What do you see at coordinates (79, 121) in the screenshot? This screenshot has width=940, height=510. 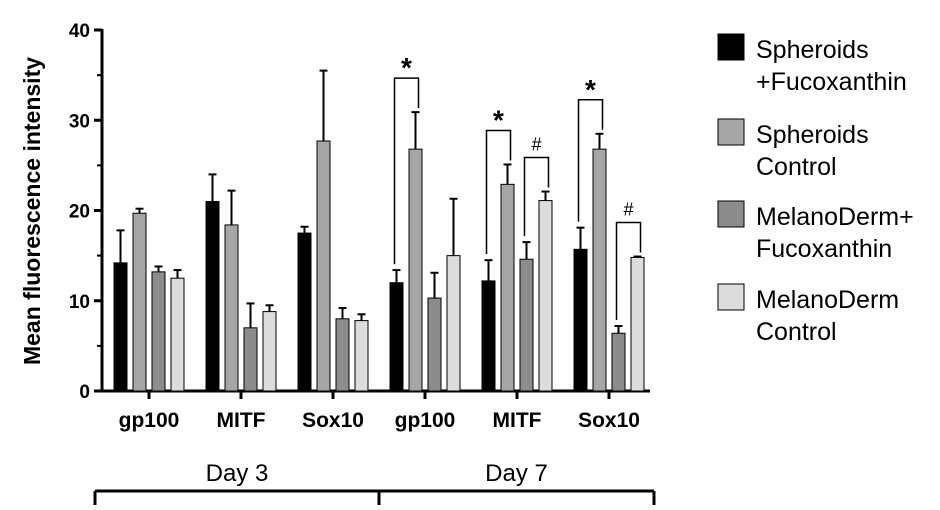 I see `y-tick-label: 30` at bounding box center [79, 121].